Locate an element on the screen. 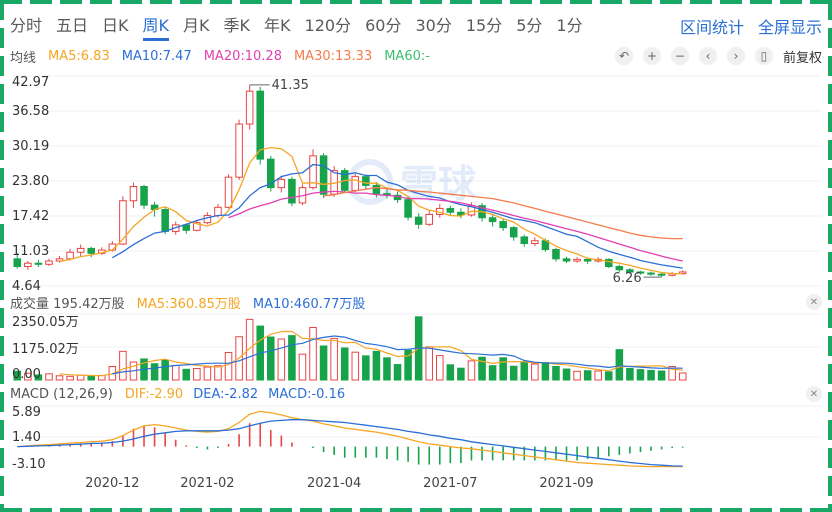 This screenshot has width=832, height=512. tab-weekly-k: 周K is located at coordinates (156, 26).